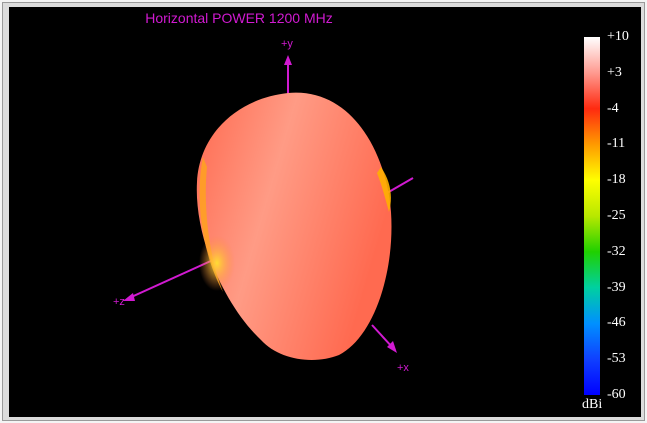 The width and height of the screenshot is (647, 423). What do you see at coordinates (616, 323) in the screenshot?
I see `colorbar-tick-label: -46` at bounding box center [616, 323].